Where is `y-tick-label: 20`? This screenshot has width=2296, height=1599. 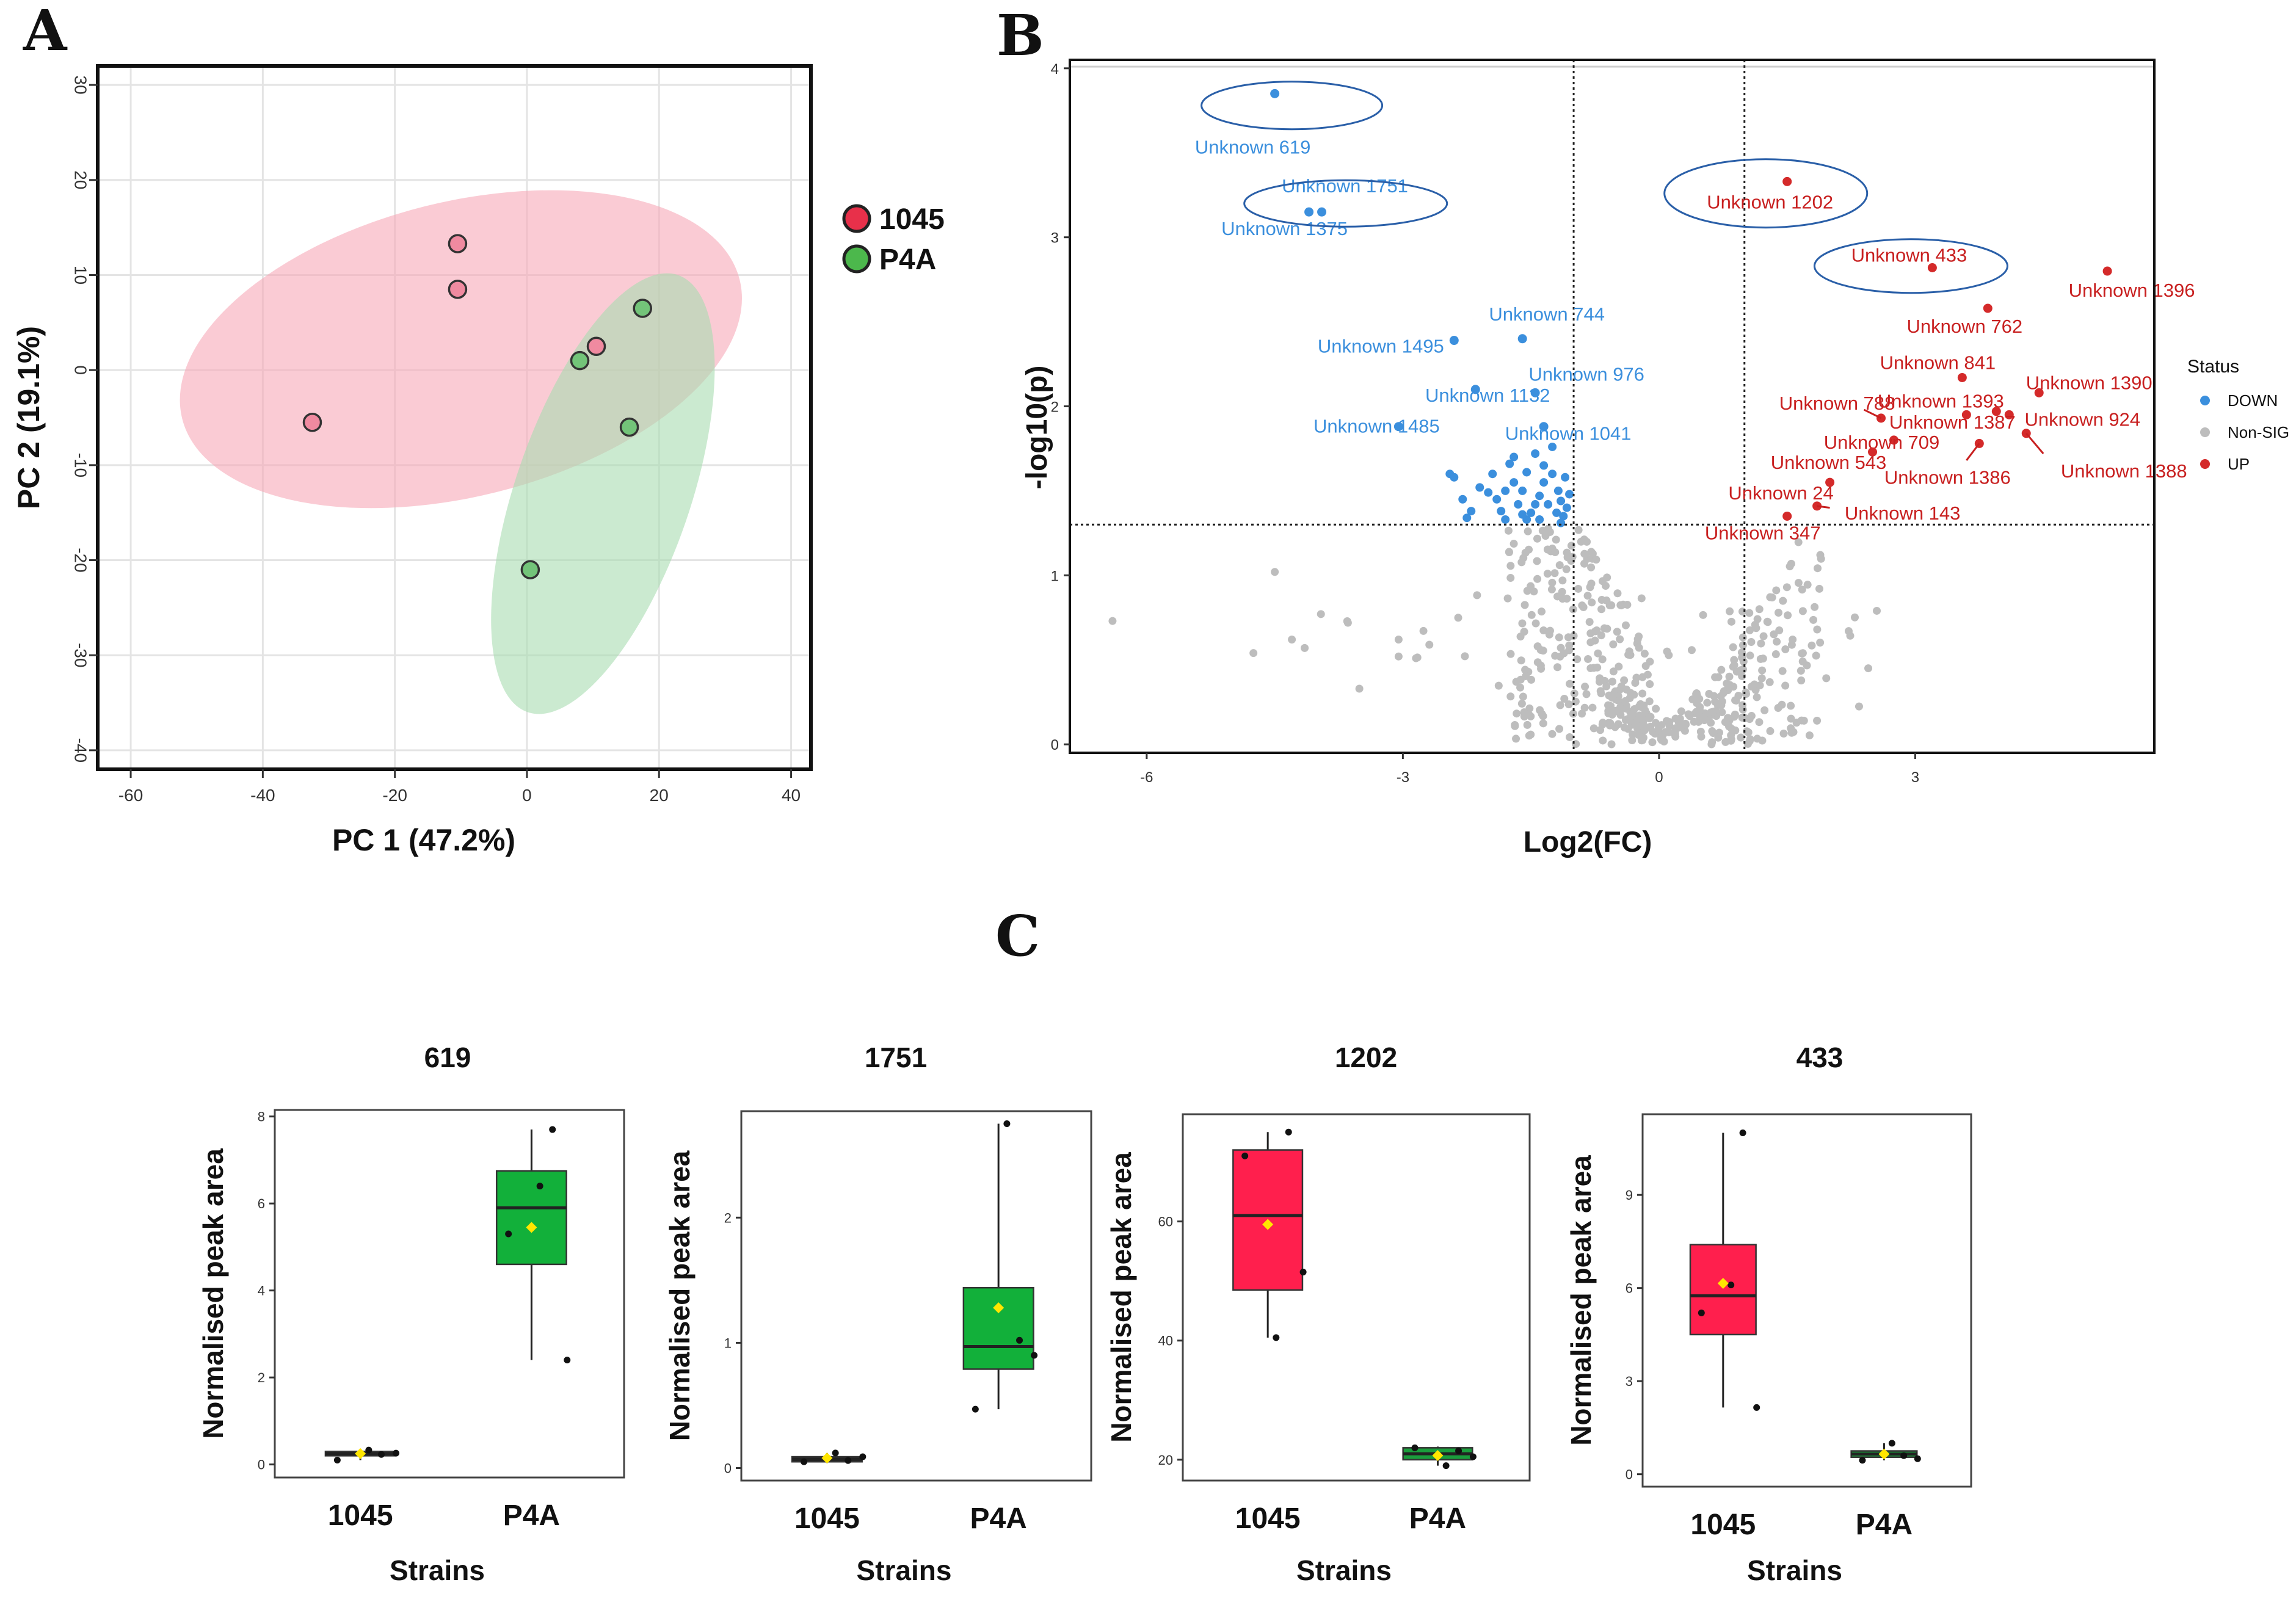
y-tick-label: 20 is located at coordinates (81, 180).